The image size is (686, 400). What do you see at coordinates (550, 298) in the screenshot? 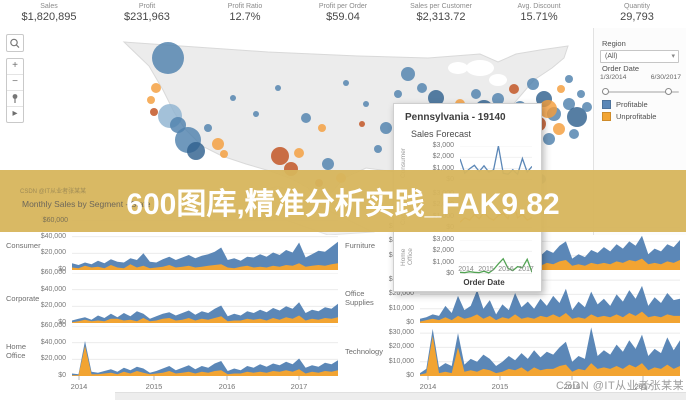
I see `area-chart-row-office-supplies` at bounding box center [550, 298].